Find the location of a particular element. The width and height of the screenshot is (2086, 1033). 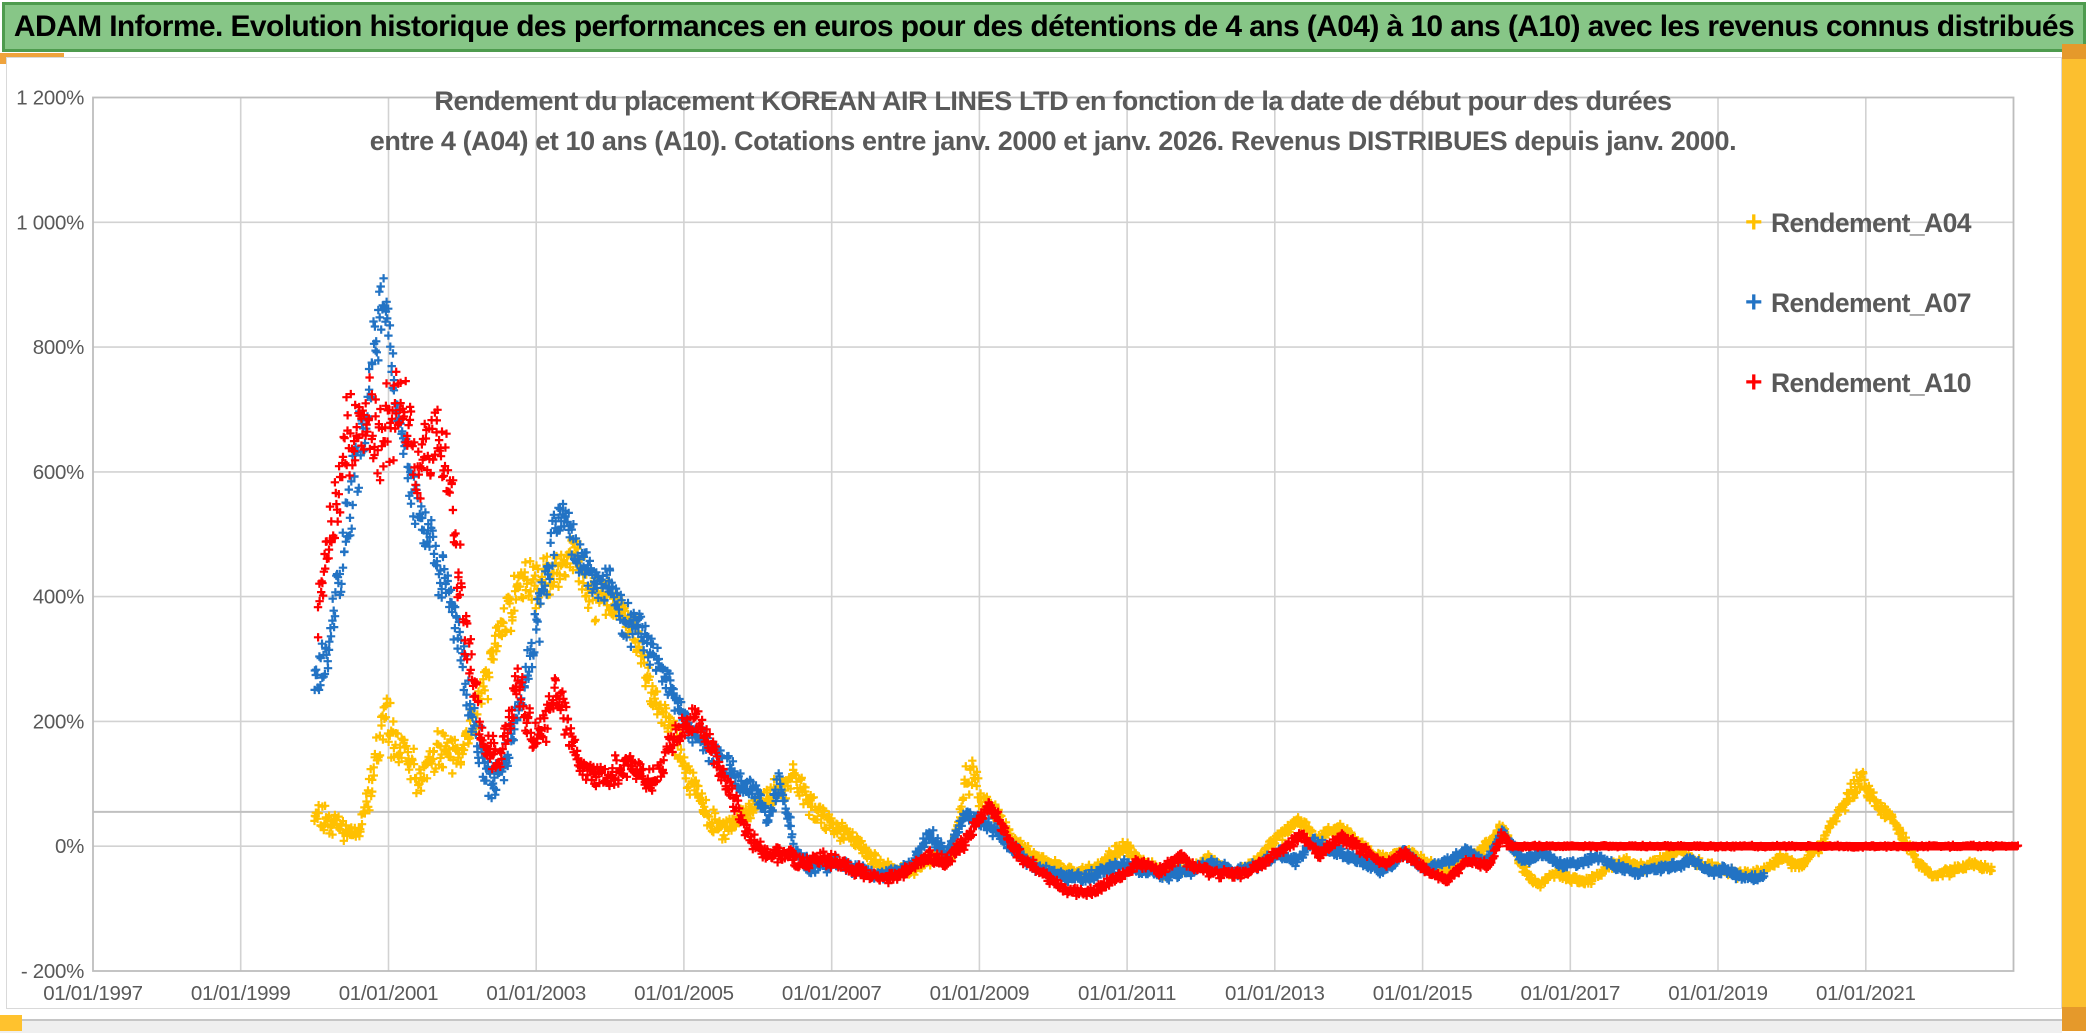

svg-text: 01/01/2001 is located at coordinates (389, 993).